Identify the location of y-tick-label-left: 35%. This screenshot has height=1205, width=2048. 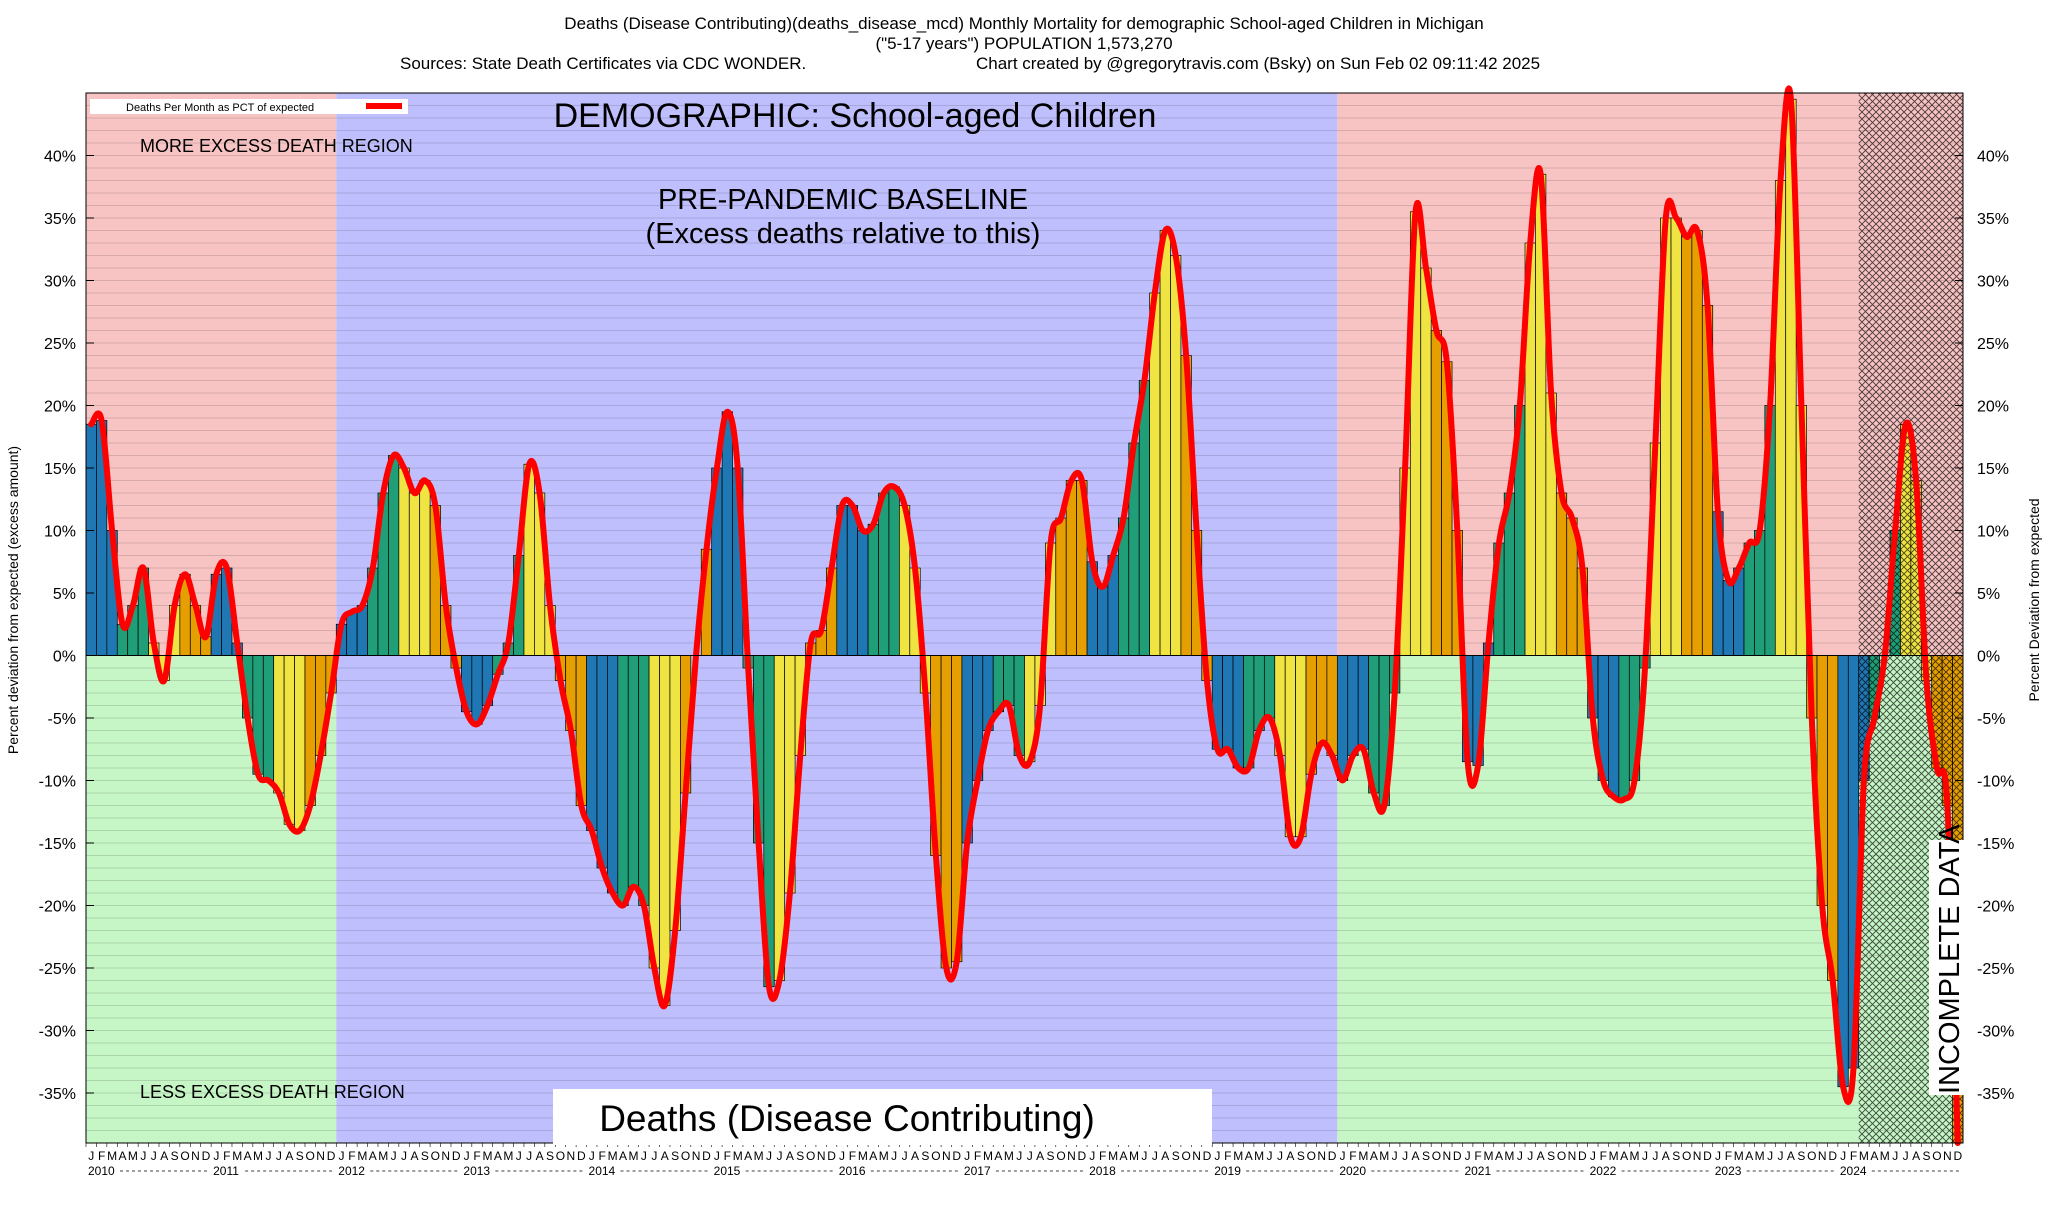
(60, 219).